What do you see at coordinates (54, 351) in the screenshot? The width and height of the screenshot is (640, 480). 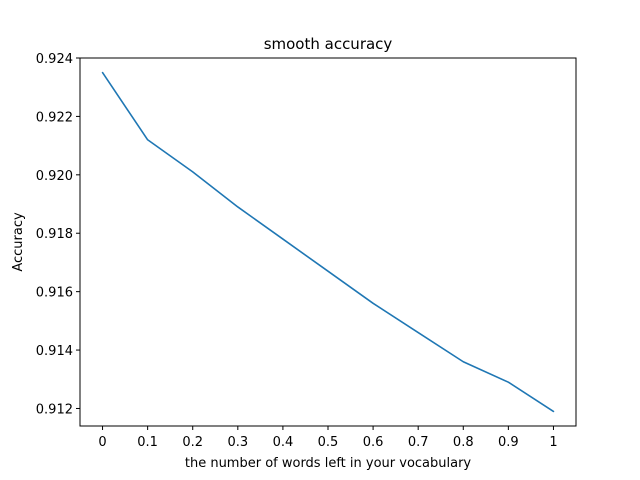 I see `y-tick-label: 0.914` at bounding box center [54, 351].